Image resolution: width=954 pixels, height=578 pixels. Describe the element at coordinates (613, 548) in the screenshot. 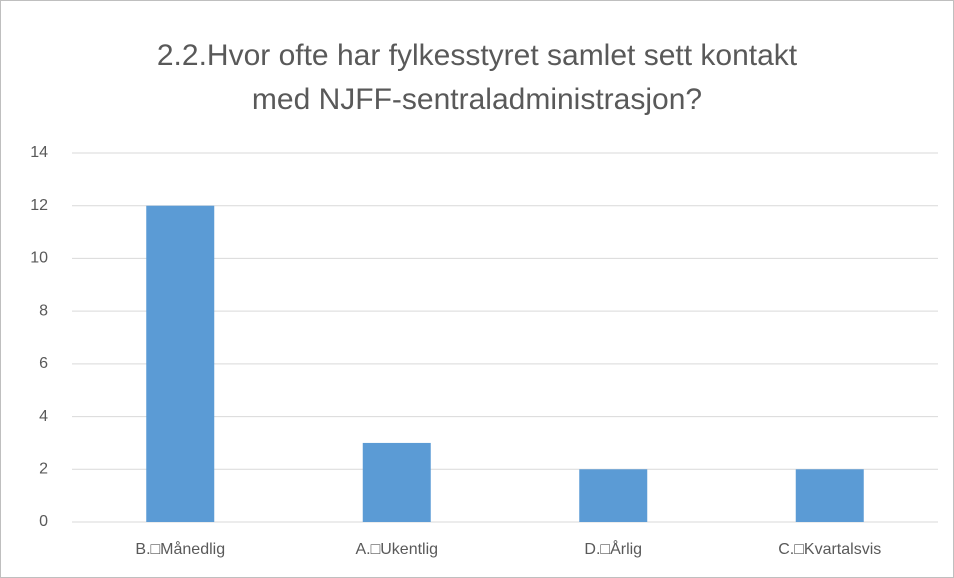

I see `x-tick-label: D.□Årlig` at that location.